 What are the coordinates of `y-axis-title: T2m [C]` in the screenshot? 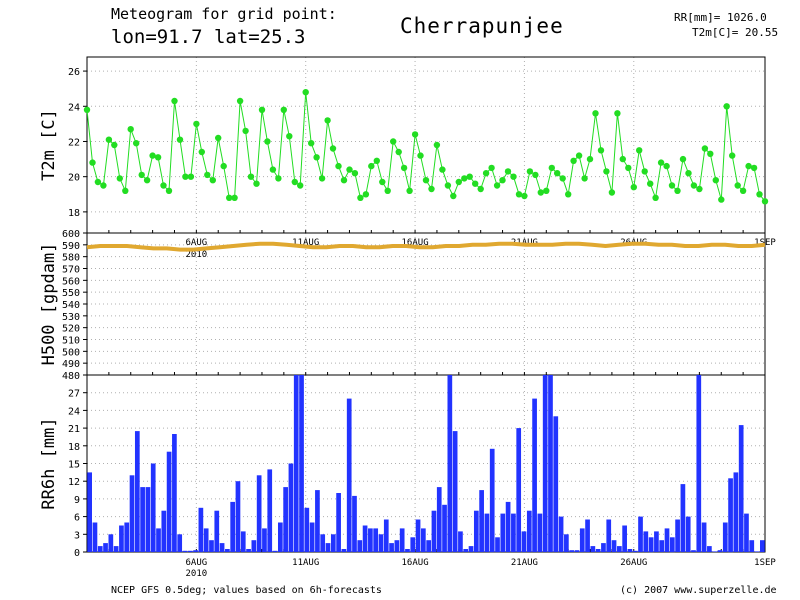 It's located at (49, 145).